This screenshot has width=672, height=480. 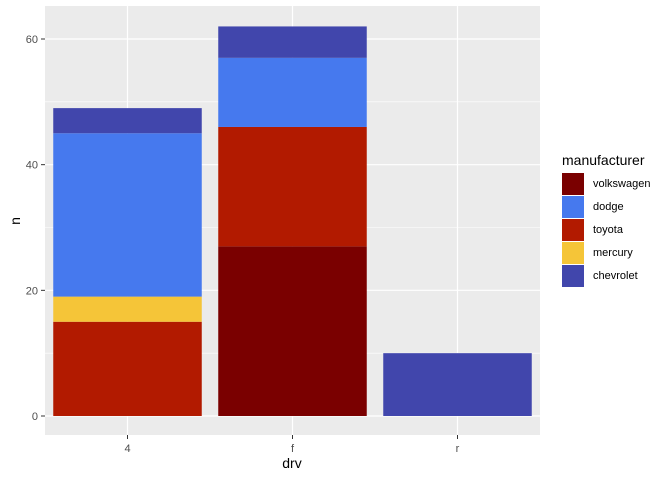 What do you see at coordinates (622, 183) in the screenshot?
I see `legend-label: volkswagen` at bounding box center [622, 183].